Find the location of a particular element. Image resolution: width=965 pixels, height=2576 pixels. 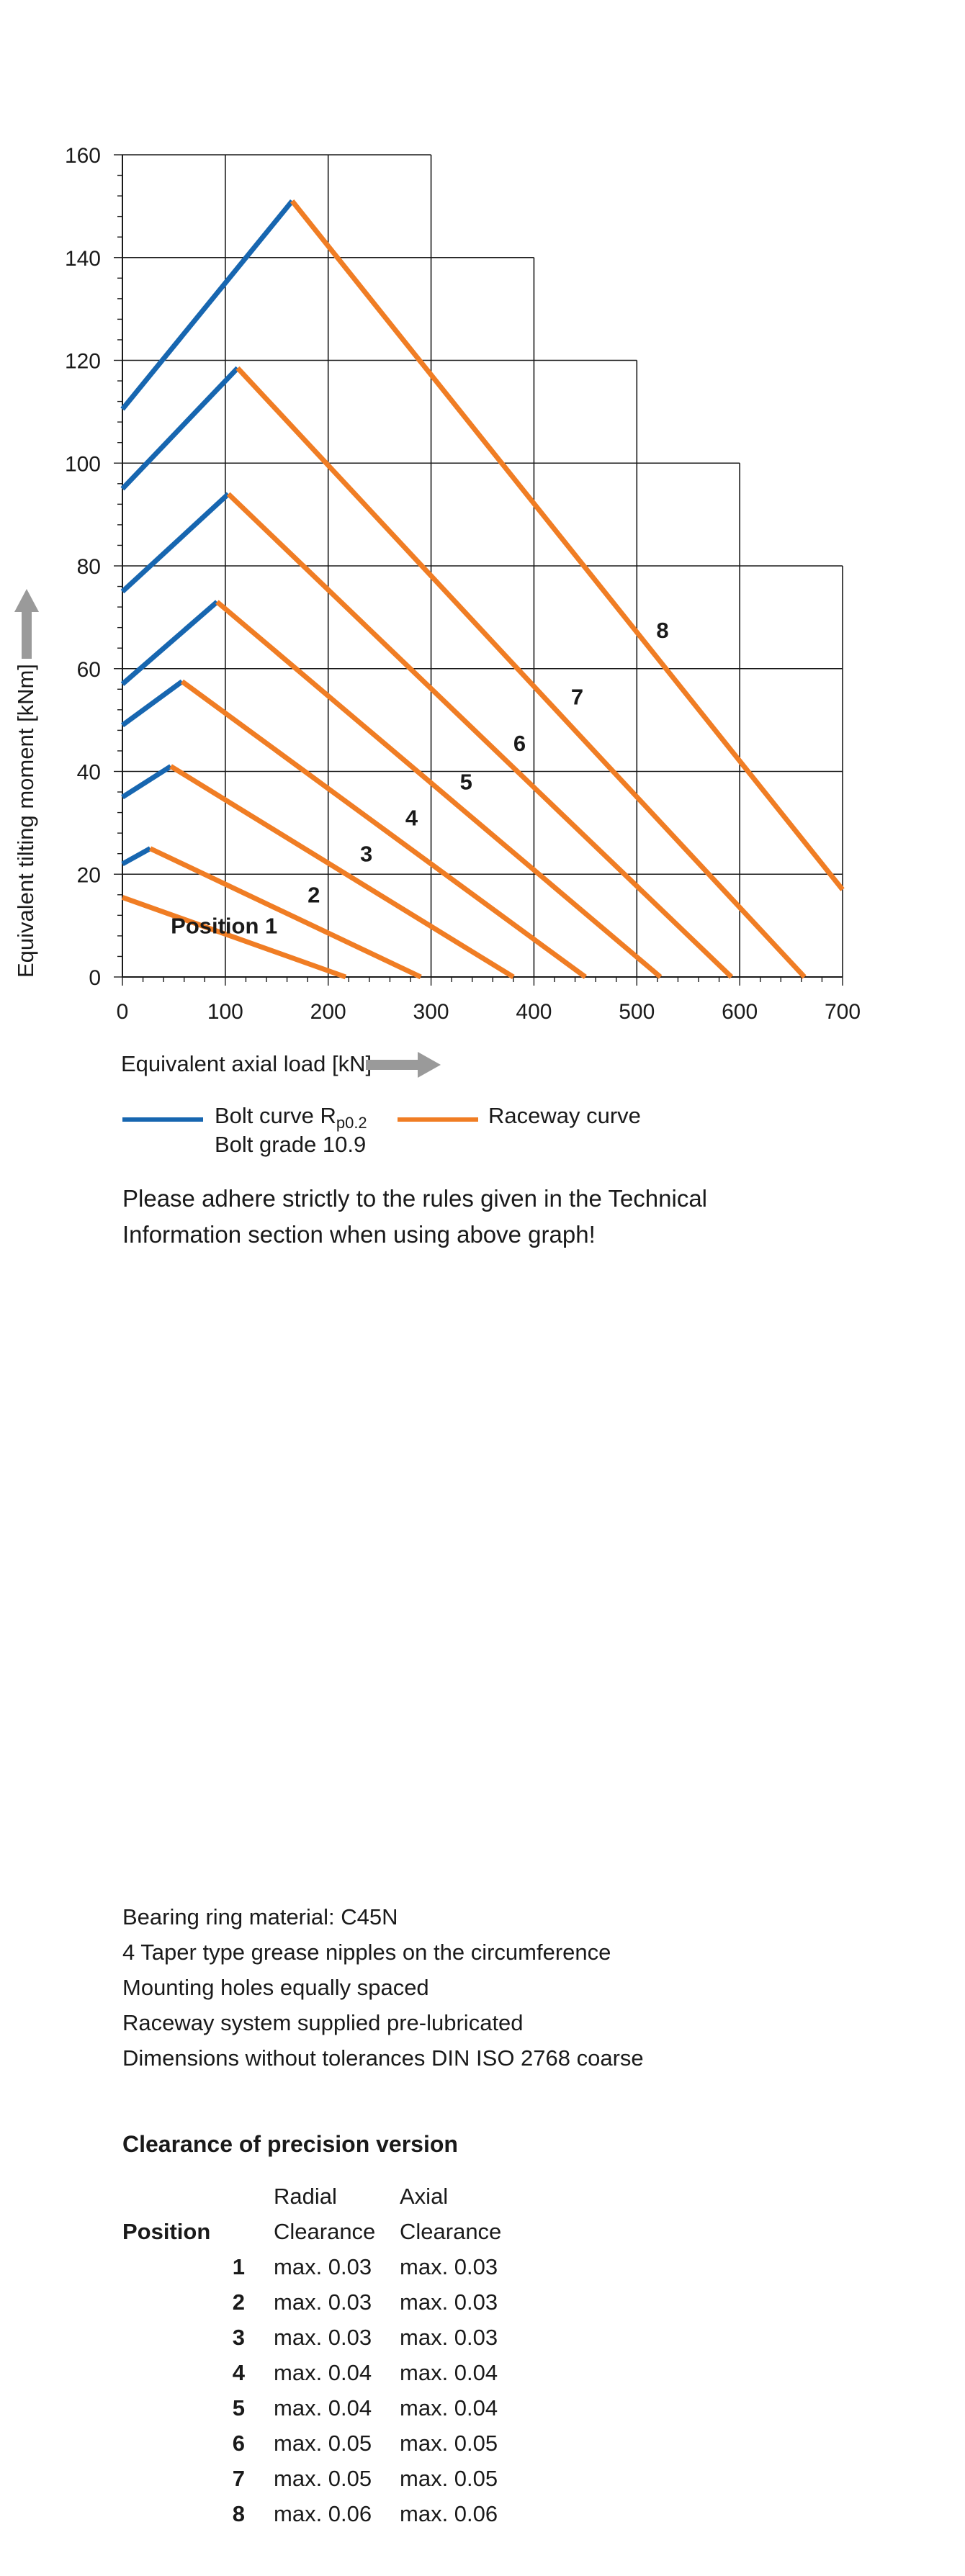

x-tick-label: 500 is located at coordinates (637, 1012).